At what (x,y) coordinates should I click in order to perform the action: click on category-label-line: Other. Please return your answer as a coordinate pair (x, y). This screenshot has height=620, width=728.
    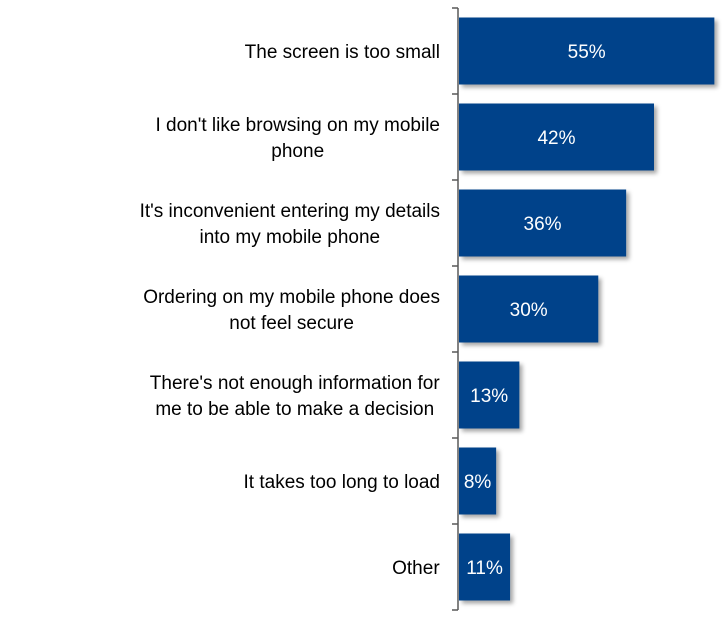
    Looking at the image, I should click on (416, 568).